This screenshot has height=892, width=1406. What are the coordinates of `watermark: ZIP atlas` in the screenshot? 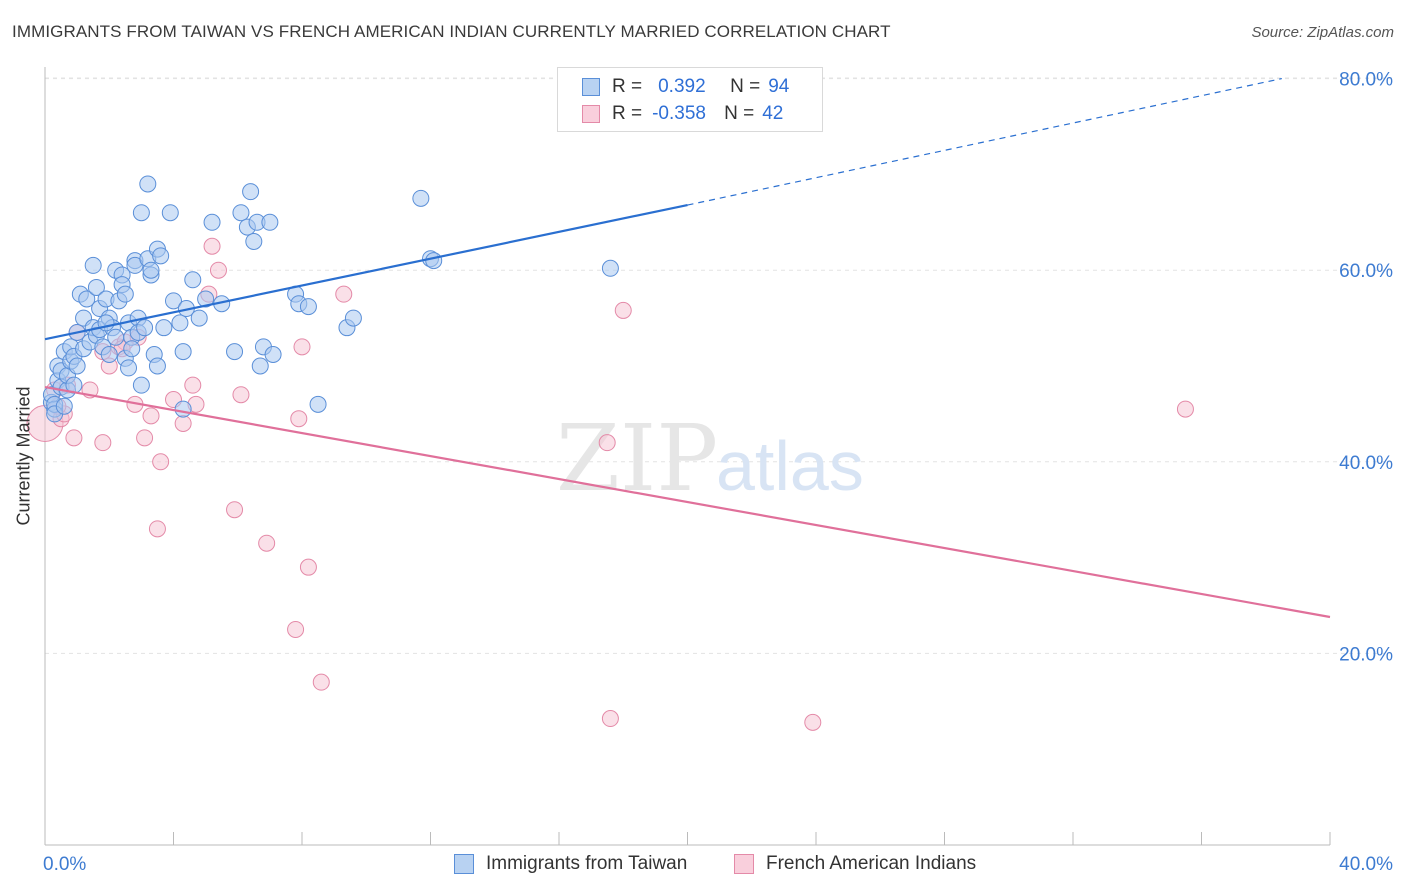 It's located at (710, 458).